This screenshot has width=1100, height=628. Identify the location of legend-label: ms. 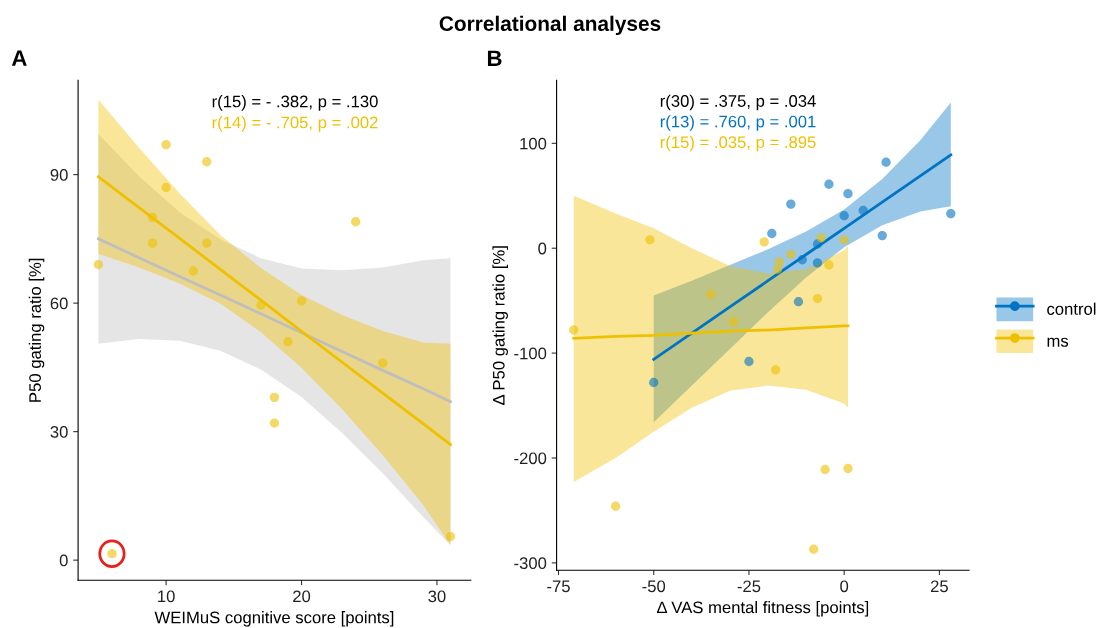
(1058, 342).